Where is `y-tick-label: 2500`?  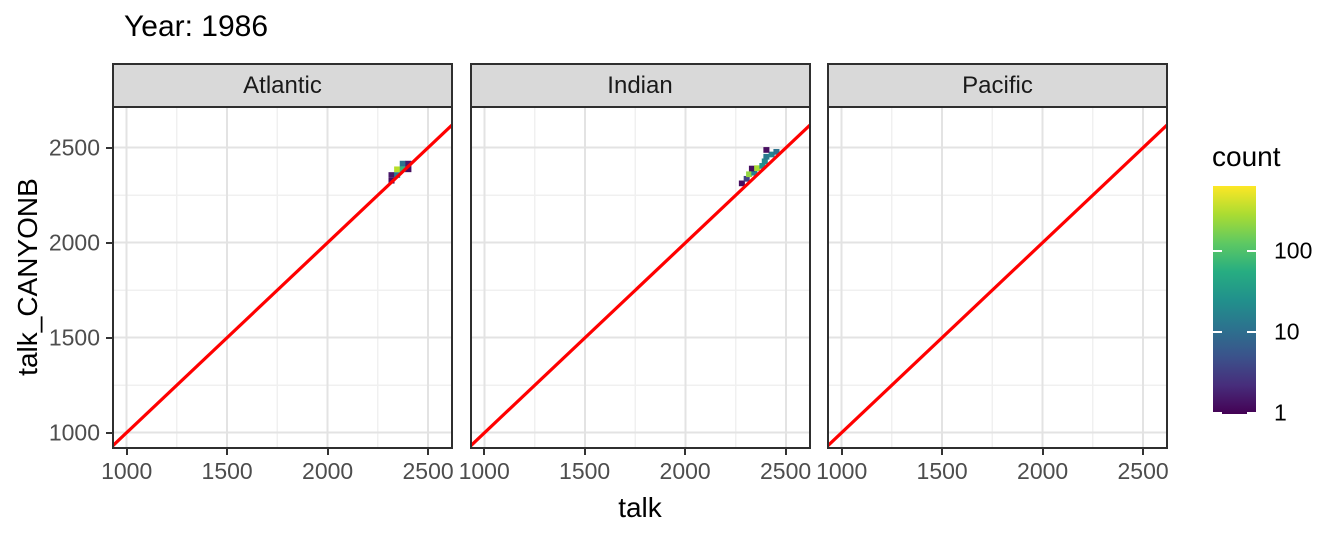
y-tick-label: 2500 is located at coordinates (74, 147).